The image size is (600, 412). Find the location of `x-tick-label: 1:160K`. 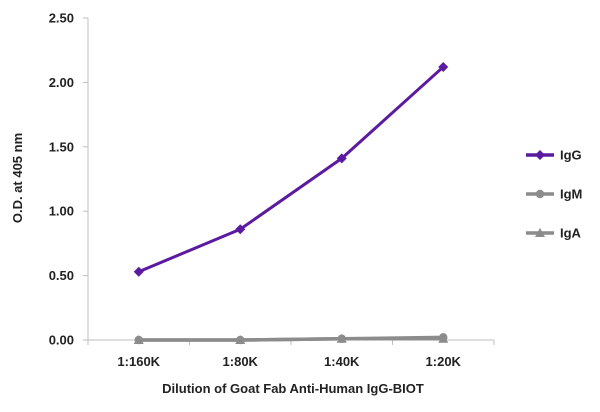

x-tick-label: 1:160K is located at coordinates (138, 361).